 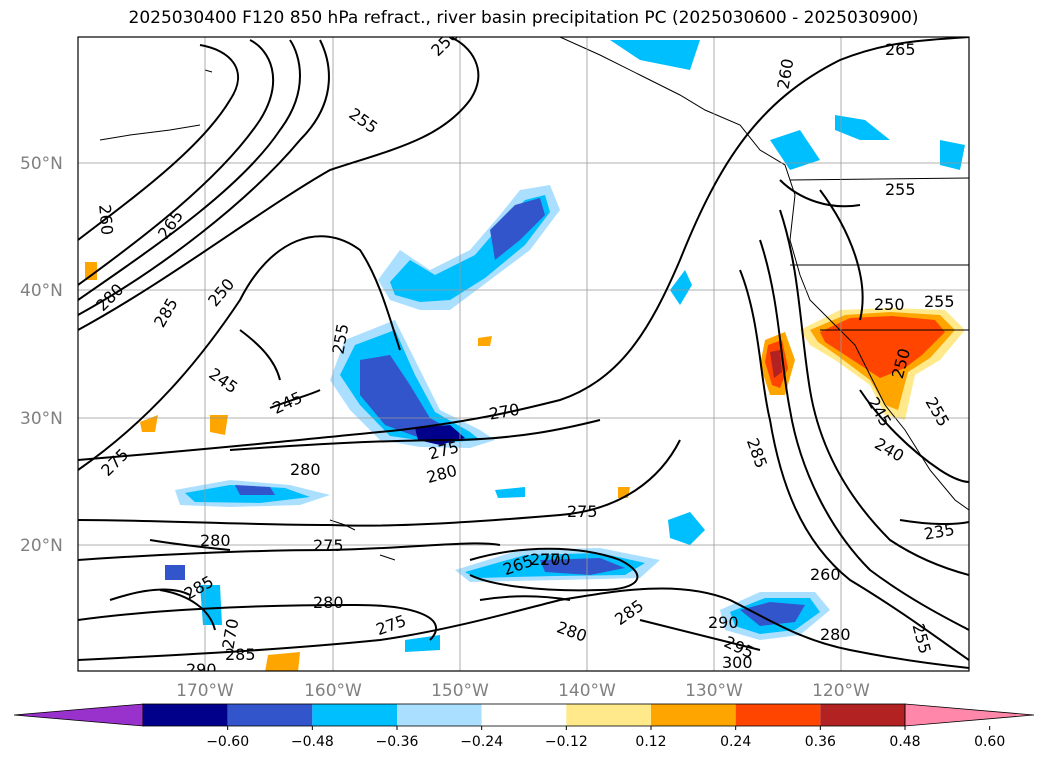 I want to click on colorbar-tick-label: −0.48, so click(x=312, y=742).